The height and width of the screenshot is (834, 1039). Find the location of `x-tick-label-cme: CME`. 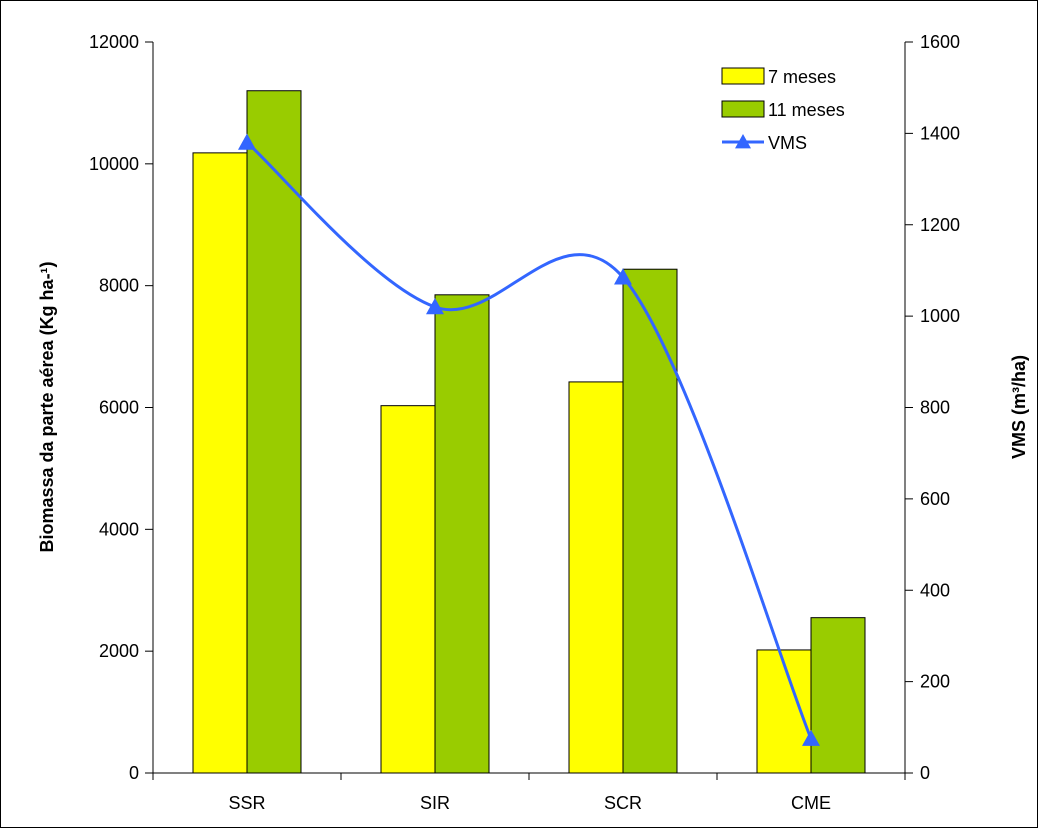

x-tick-label-cme: CME is located at coordinates (811, 803).